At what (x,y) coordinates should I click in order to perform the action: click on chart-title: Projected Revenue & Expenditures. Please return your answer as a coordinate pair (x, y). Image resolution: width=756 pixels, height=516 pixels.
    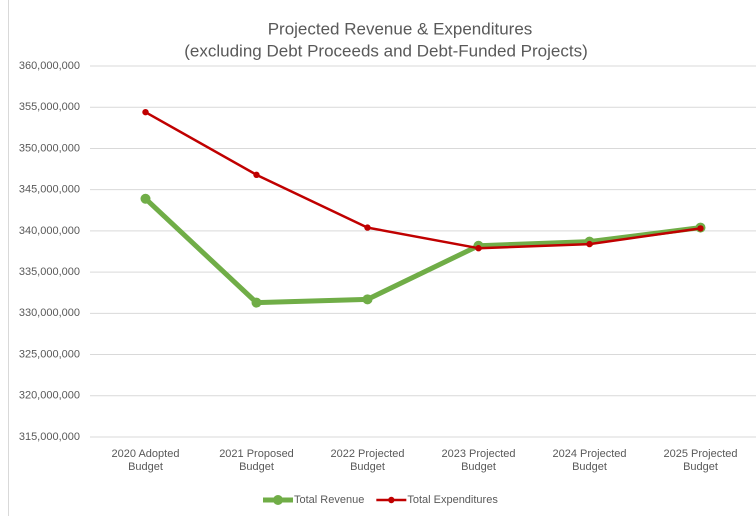
    Looking at the image, I should click on (400, 28).